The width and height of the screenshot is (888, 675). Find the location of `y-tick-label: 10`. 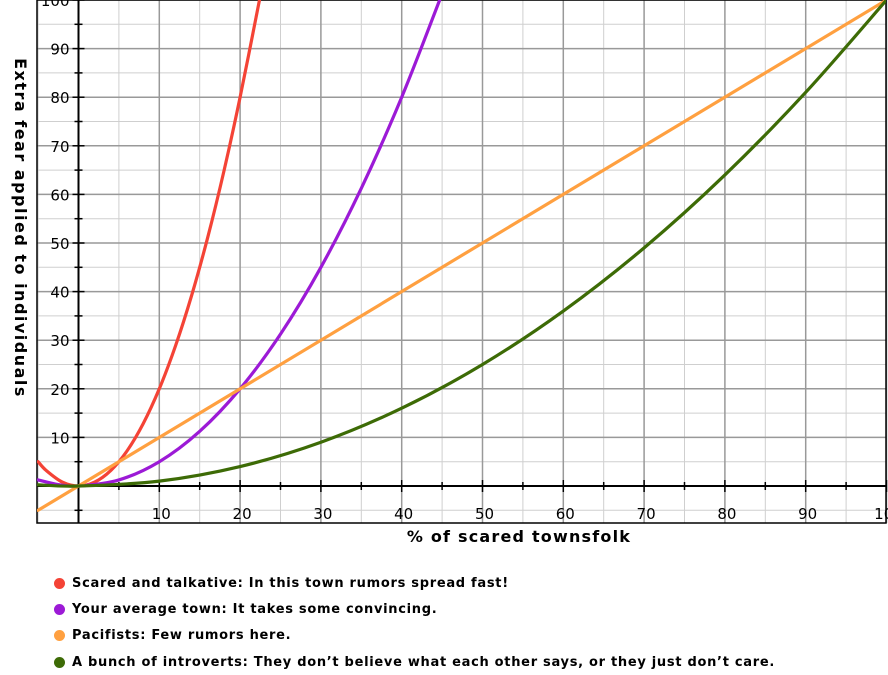

y-tick-label: 10 is located at coordinates (59, 438).